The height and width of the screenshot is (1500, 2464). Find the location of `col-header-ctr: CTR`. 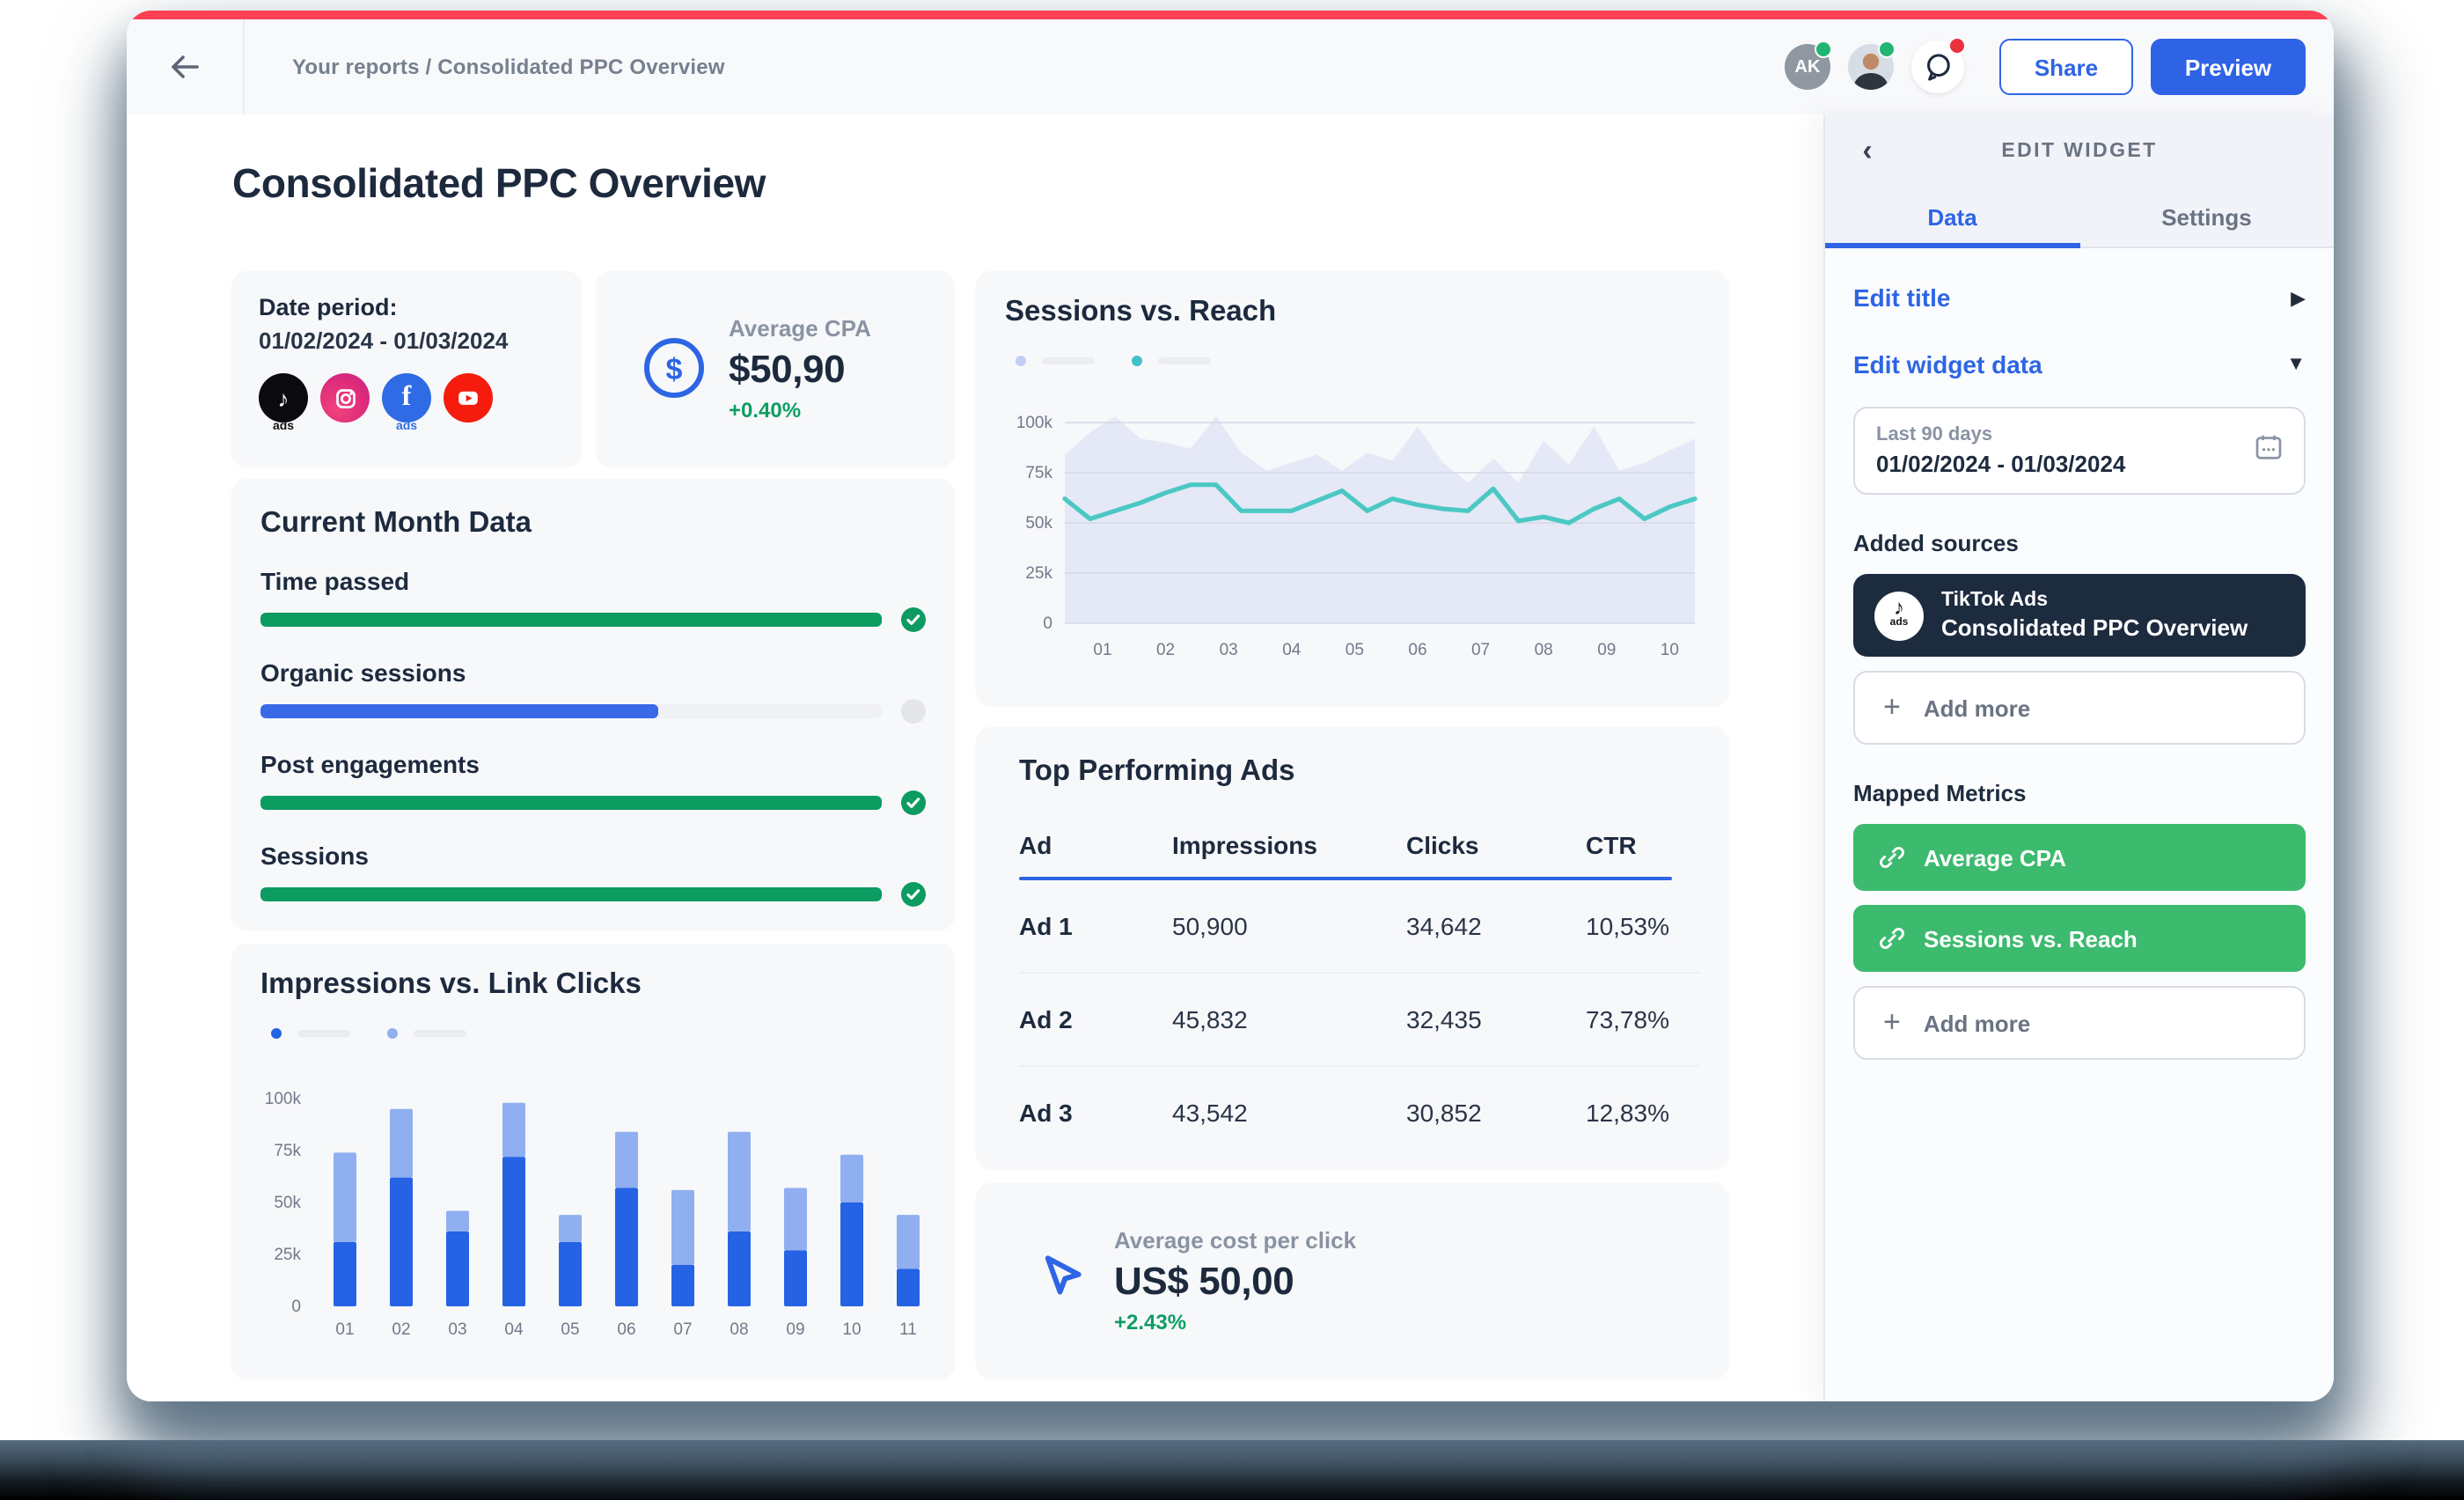

col-header-ctr: CTR is located at coordinates (1612, 845).